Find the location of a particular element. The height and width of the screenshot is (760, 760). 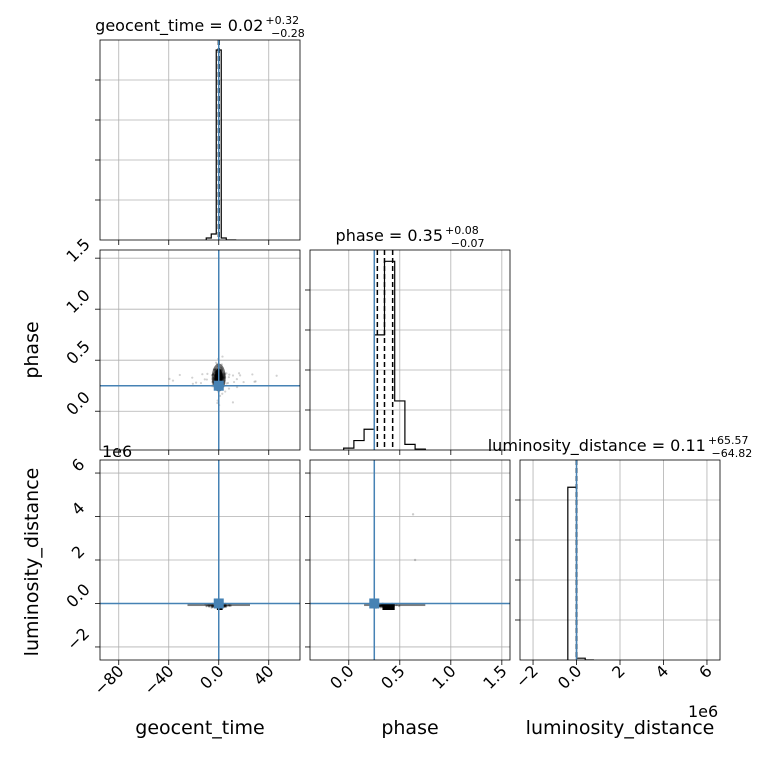

ylabel-phase: phase is located at coordinates (32, 349).